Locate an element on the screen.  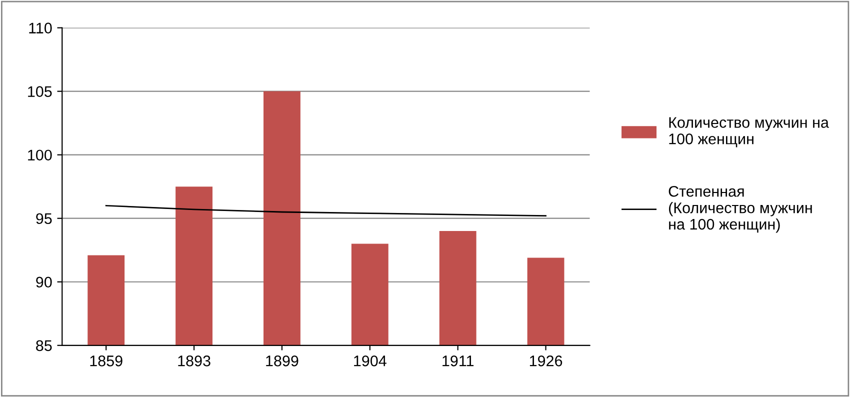
legend-label: Степенная (Количество мужчин на 100 женщин) is located at coordinates (740, 209).